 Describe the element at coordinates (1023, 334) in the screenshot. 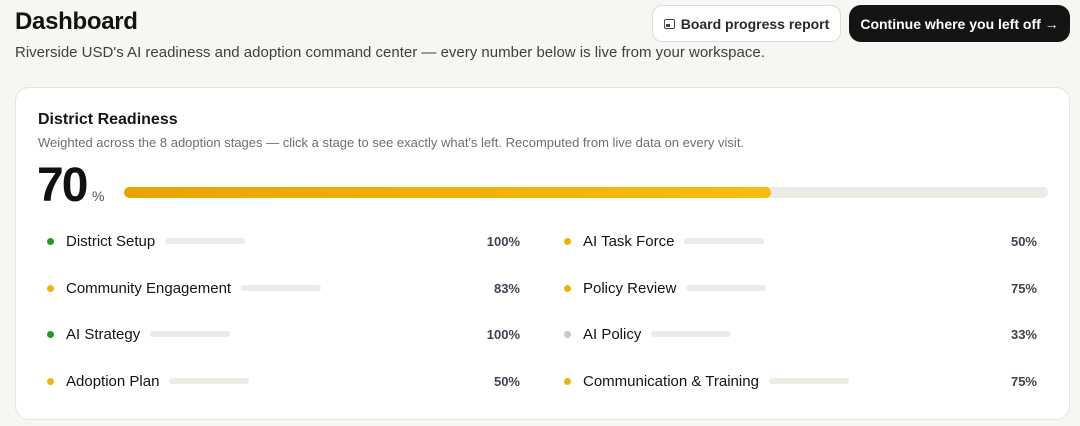

I see `stage-percent: 33%` at that location.